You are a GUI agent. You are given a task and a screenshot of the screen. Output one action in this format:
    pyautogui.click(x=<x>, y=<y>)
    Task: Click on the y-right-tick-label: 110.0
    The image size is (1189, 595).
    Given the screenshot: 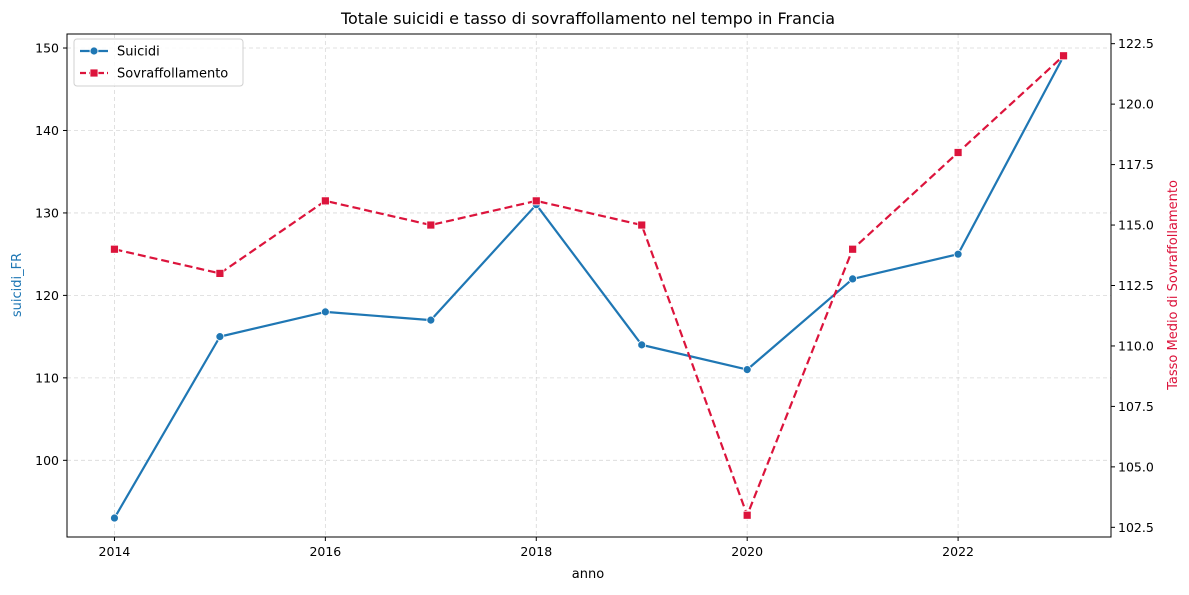 What is the action you would take?
    pyautogui.click(x=1136, y=345)
    